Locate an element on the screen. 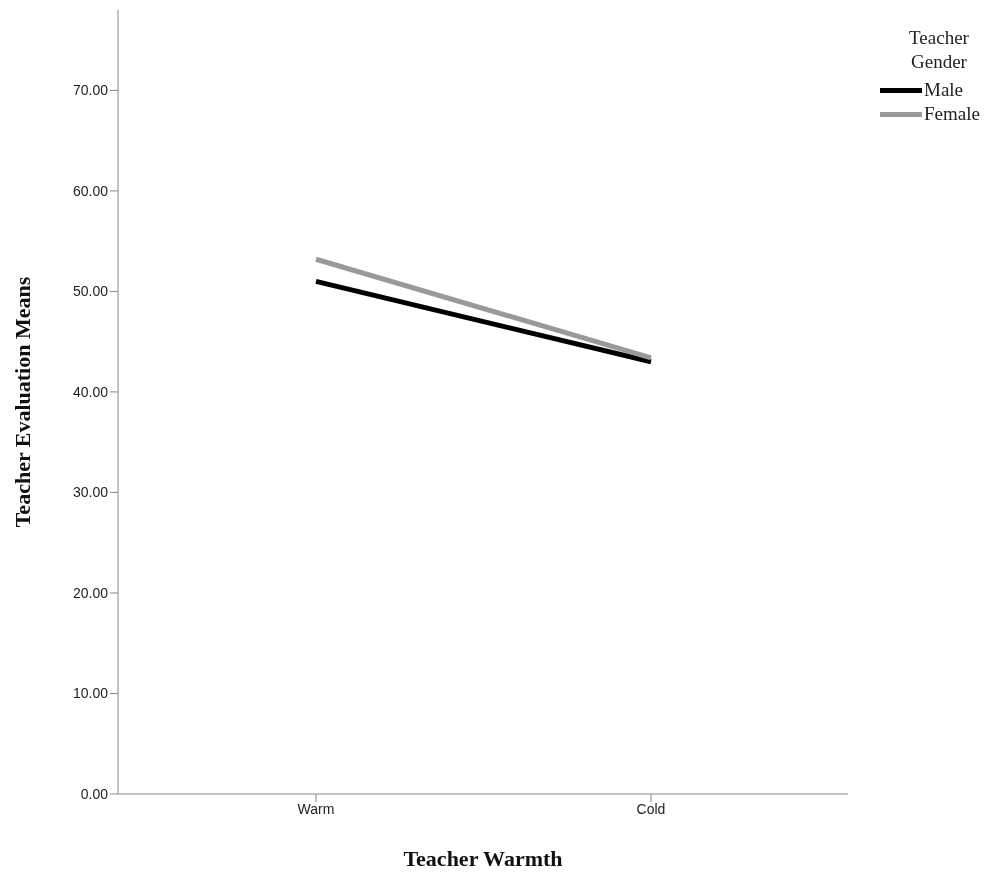 This screenshot has width=1002, height=894. legend-title: Teacher Gender is located at coordinates (939, 50).